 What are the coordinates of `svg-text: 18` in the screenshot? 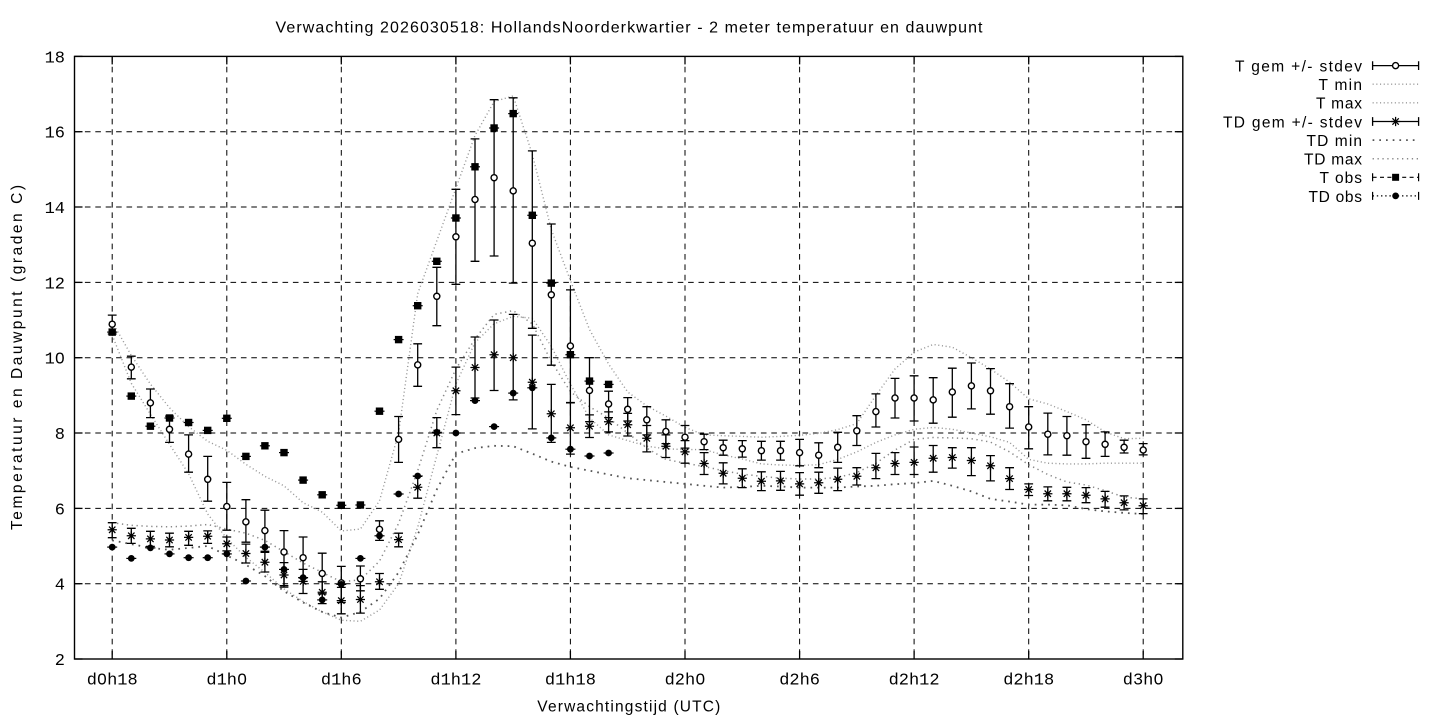 It's located at (55, 58).